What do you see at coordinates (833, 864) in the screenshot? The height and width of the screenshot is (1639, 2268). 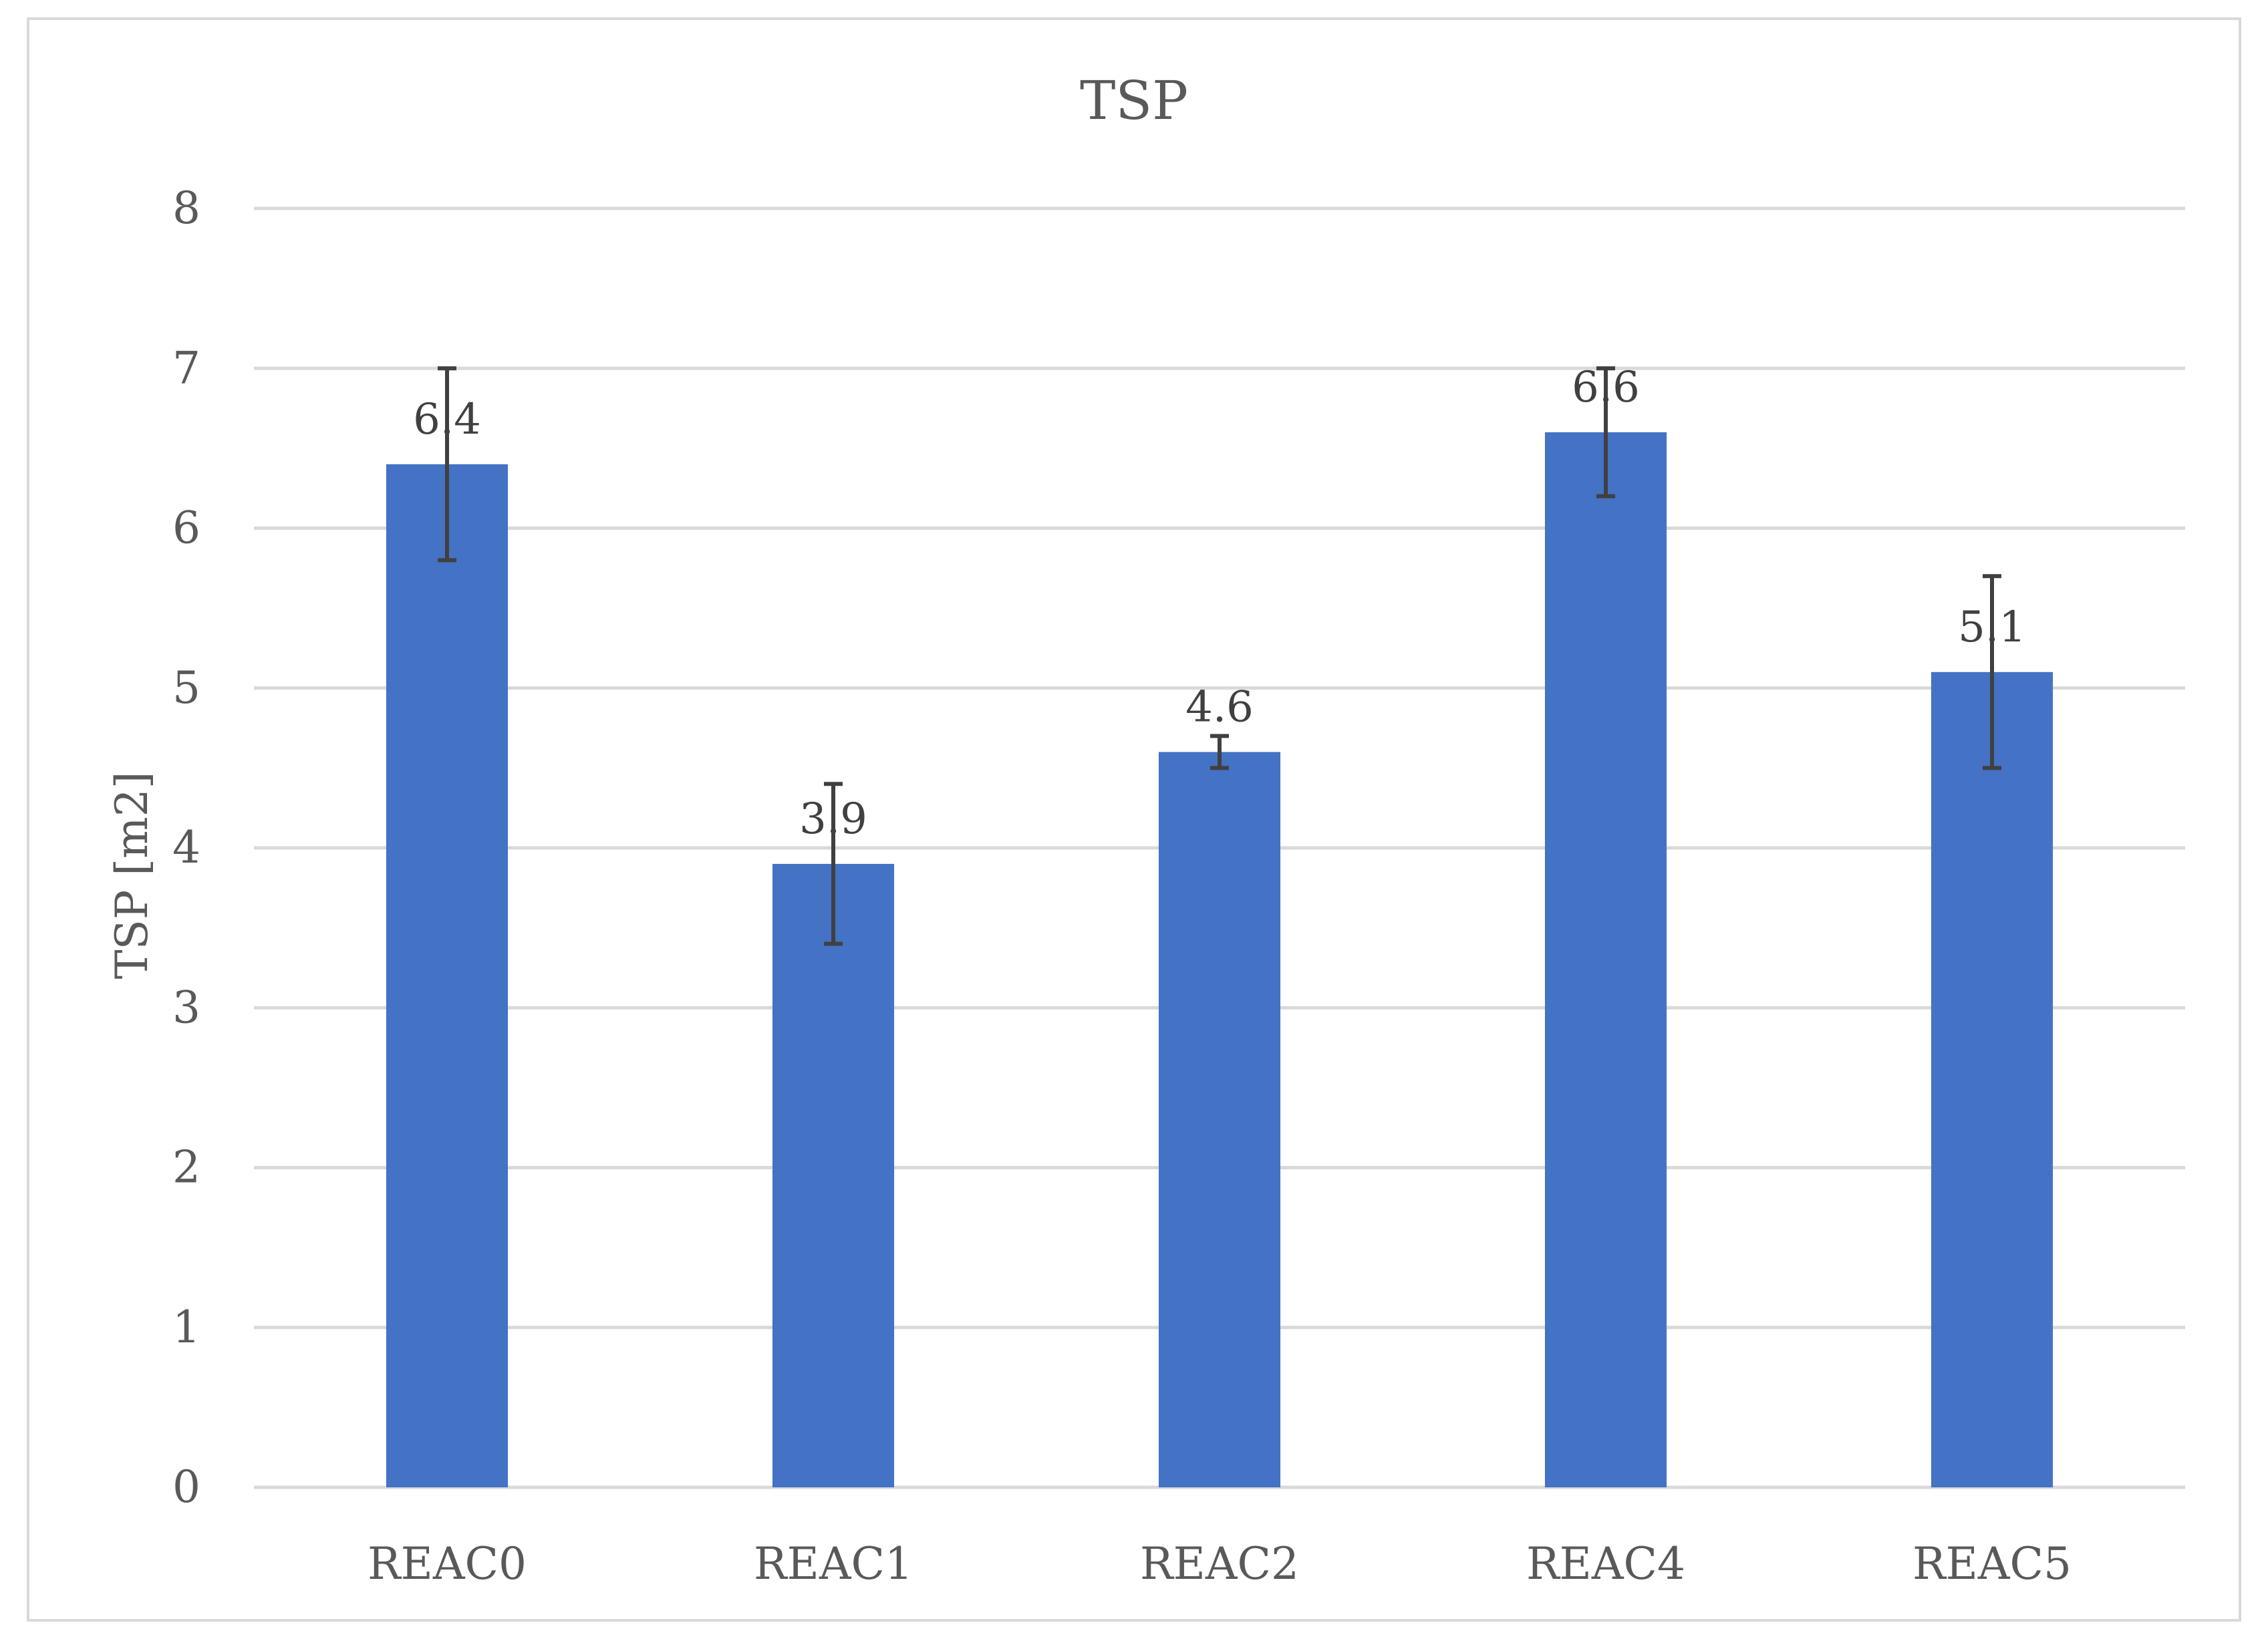 I see `error-bar-REAC1` at bounding box center [833, 864].